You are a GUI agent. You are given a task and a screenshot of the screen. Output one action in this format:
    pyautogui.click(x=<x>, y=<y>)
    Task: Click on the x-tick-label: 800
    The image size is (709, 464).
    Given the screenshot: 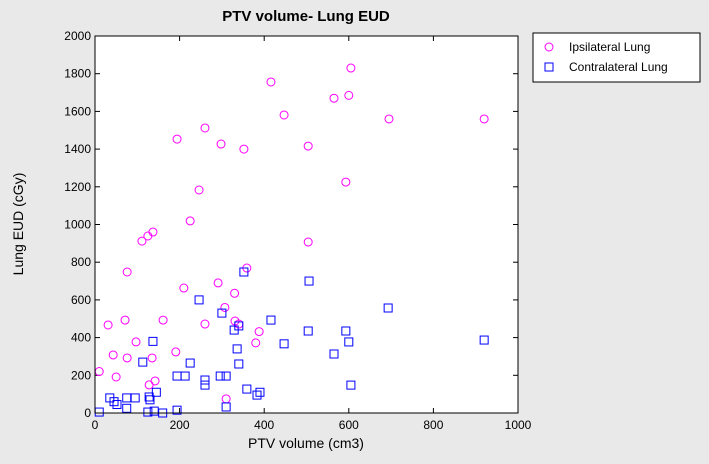 What is the action you would take?
    pyautogui.click(x=433, y=425)
    